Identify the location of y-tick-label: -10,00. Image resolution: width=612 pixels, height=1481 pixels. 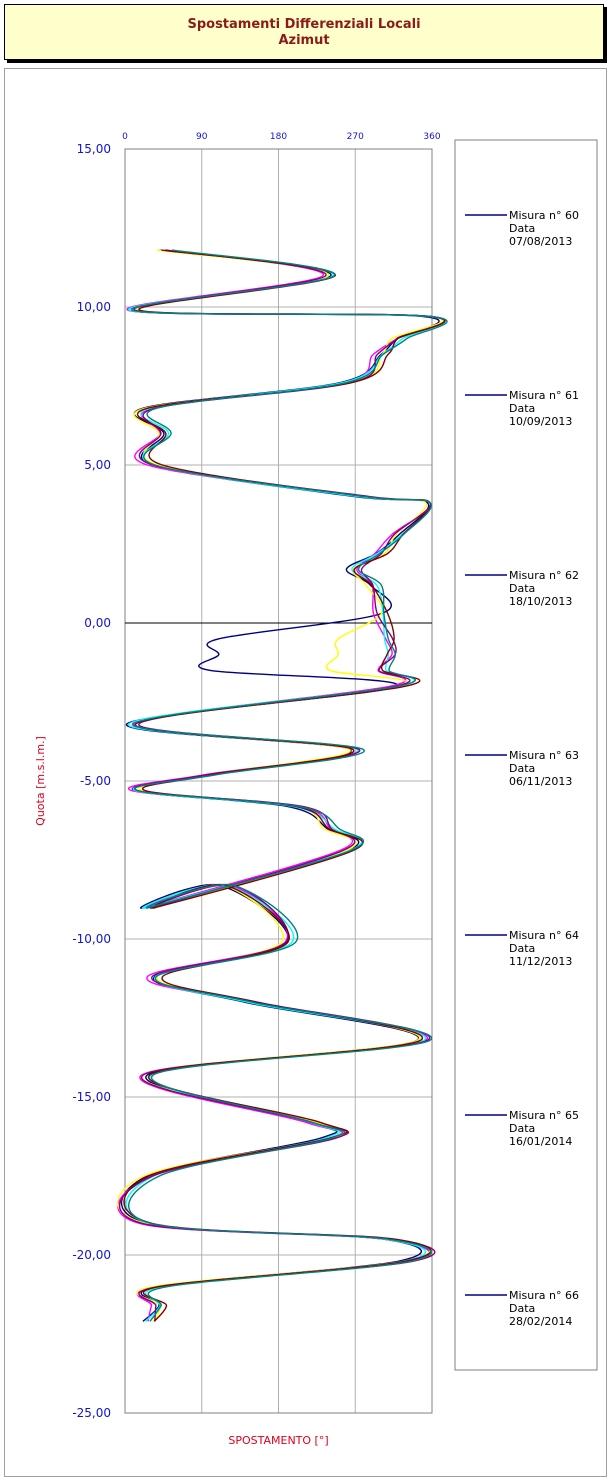
(91, 939).